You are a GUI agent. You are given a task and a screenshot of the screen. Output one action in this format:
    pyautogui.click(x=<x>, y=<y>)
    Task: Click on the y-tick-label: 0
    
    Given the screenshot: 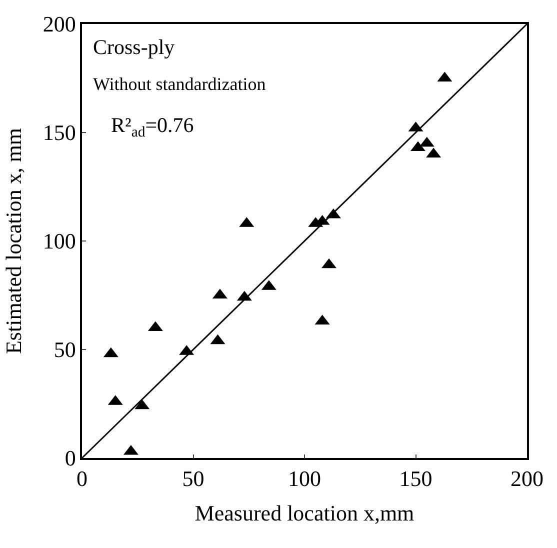 What is the action you would take?
    pyautogui.click(x=70, y=458)
    